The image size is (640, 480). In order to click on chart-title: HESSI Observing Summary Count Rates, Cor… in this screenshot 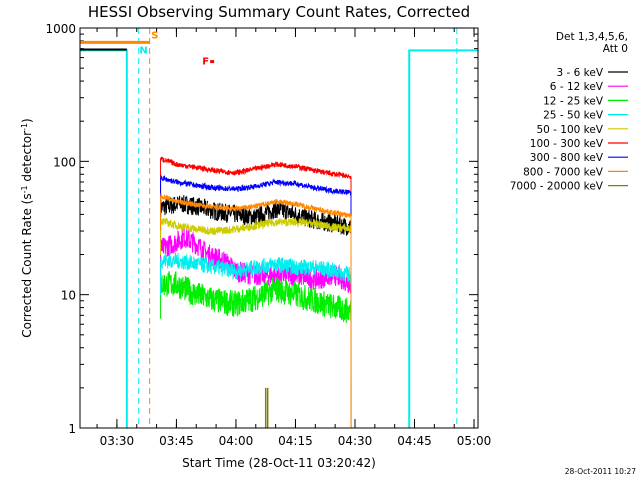, I will do `click(279, 12)`.